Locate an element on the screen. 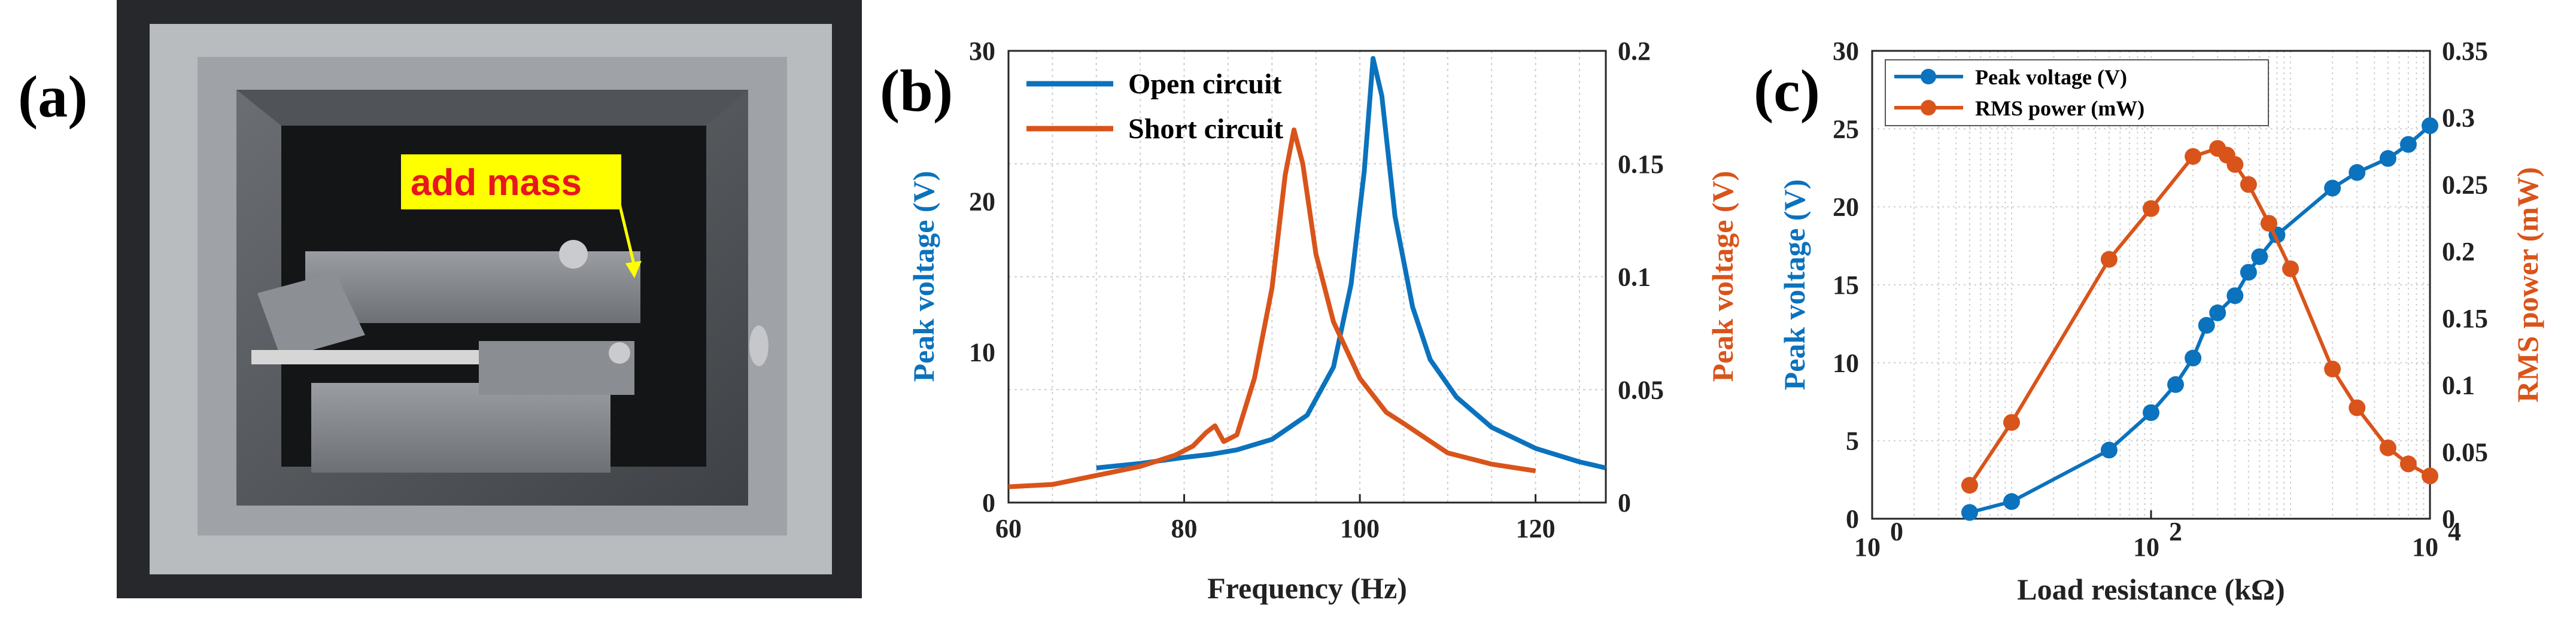 This screenshot has height=630, width=2576. c-ytick-right-label: 0.35 is located at coordinates (2465, 51).